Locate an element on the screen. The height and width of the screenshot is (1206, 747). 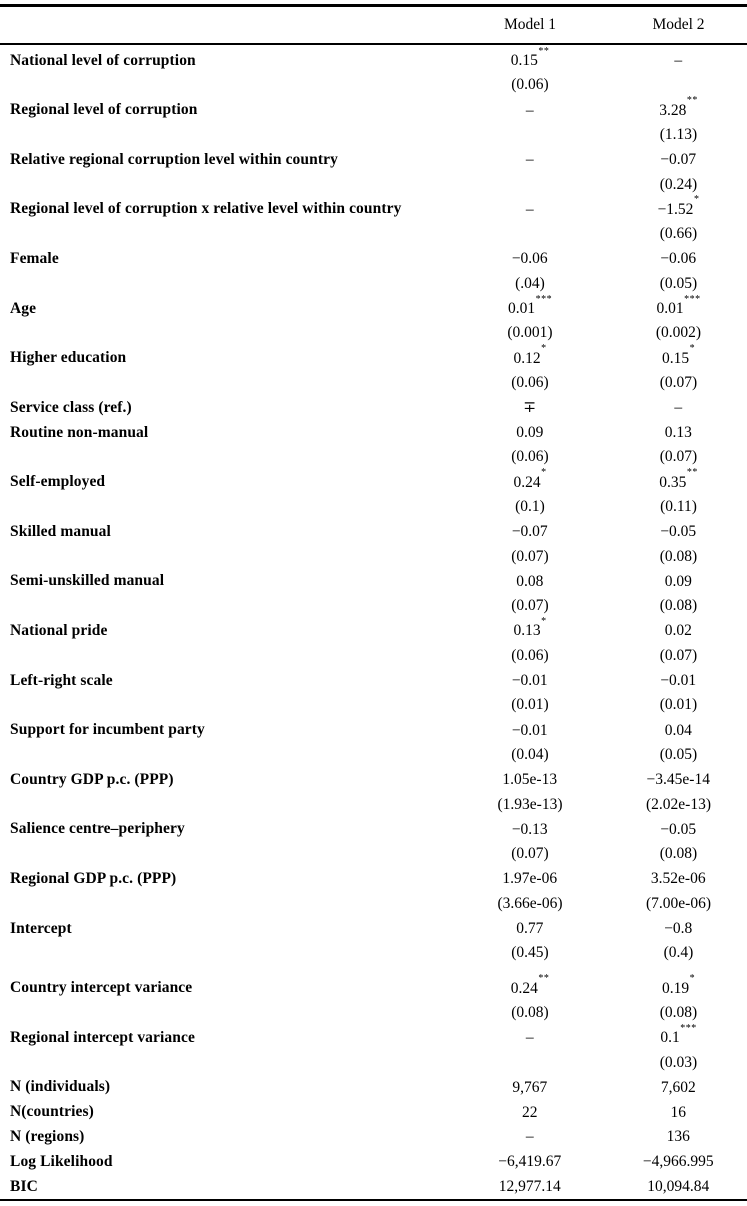
model2-estimate-value: 7,602 is located at coordinates (678, 1087).